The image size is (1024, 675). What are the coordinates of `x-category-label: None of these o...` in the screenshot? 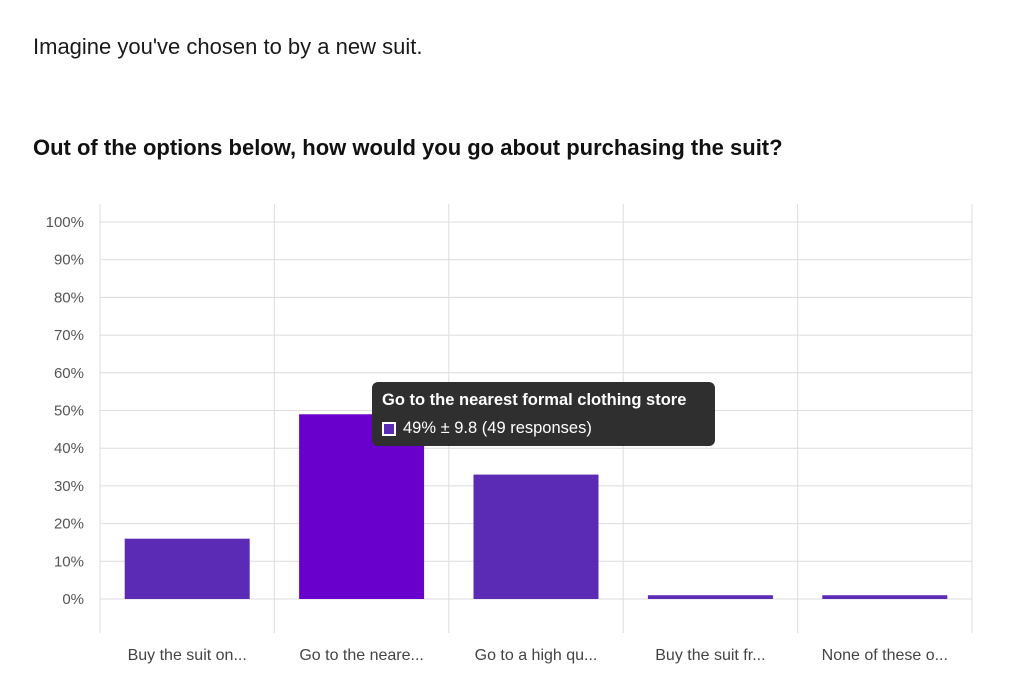 It's located at (885, 655).